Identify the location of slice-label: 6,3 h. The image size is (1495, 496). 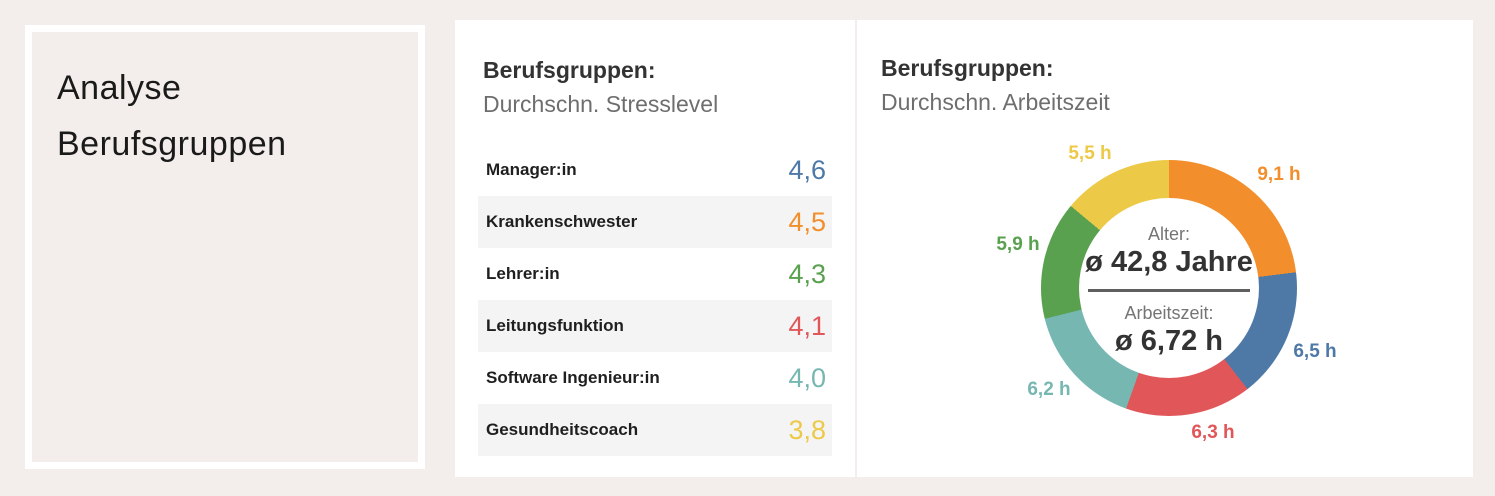
(1213, 432).